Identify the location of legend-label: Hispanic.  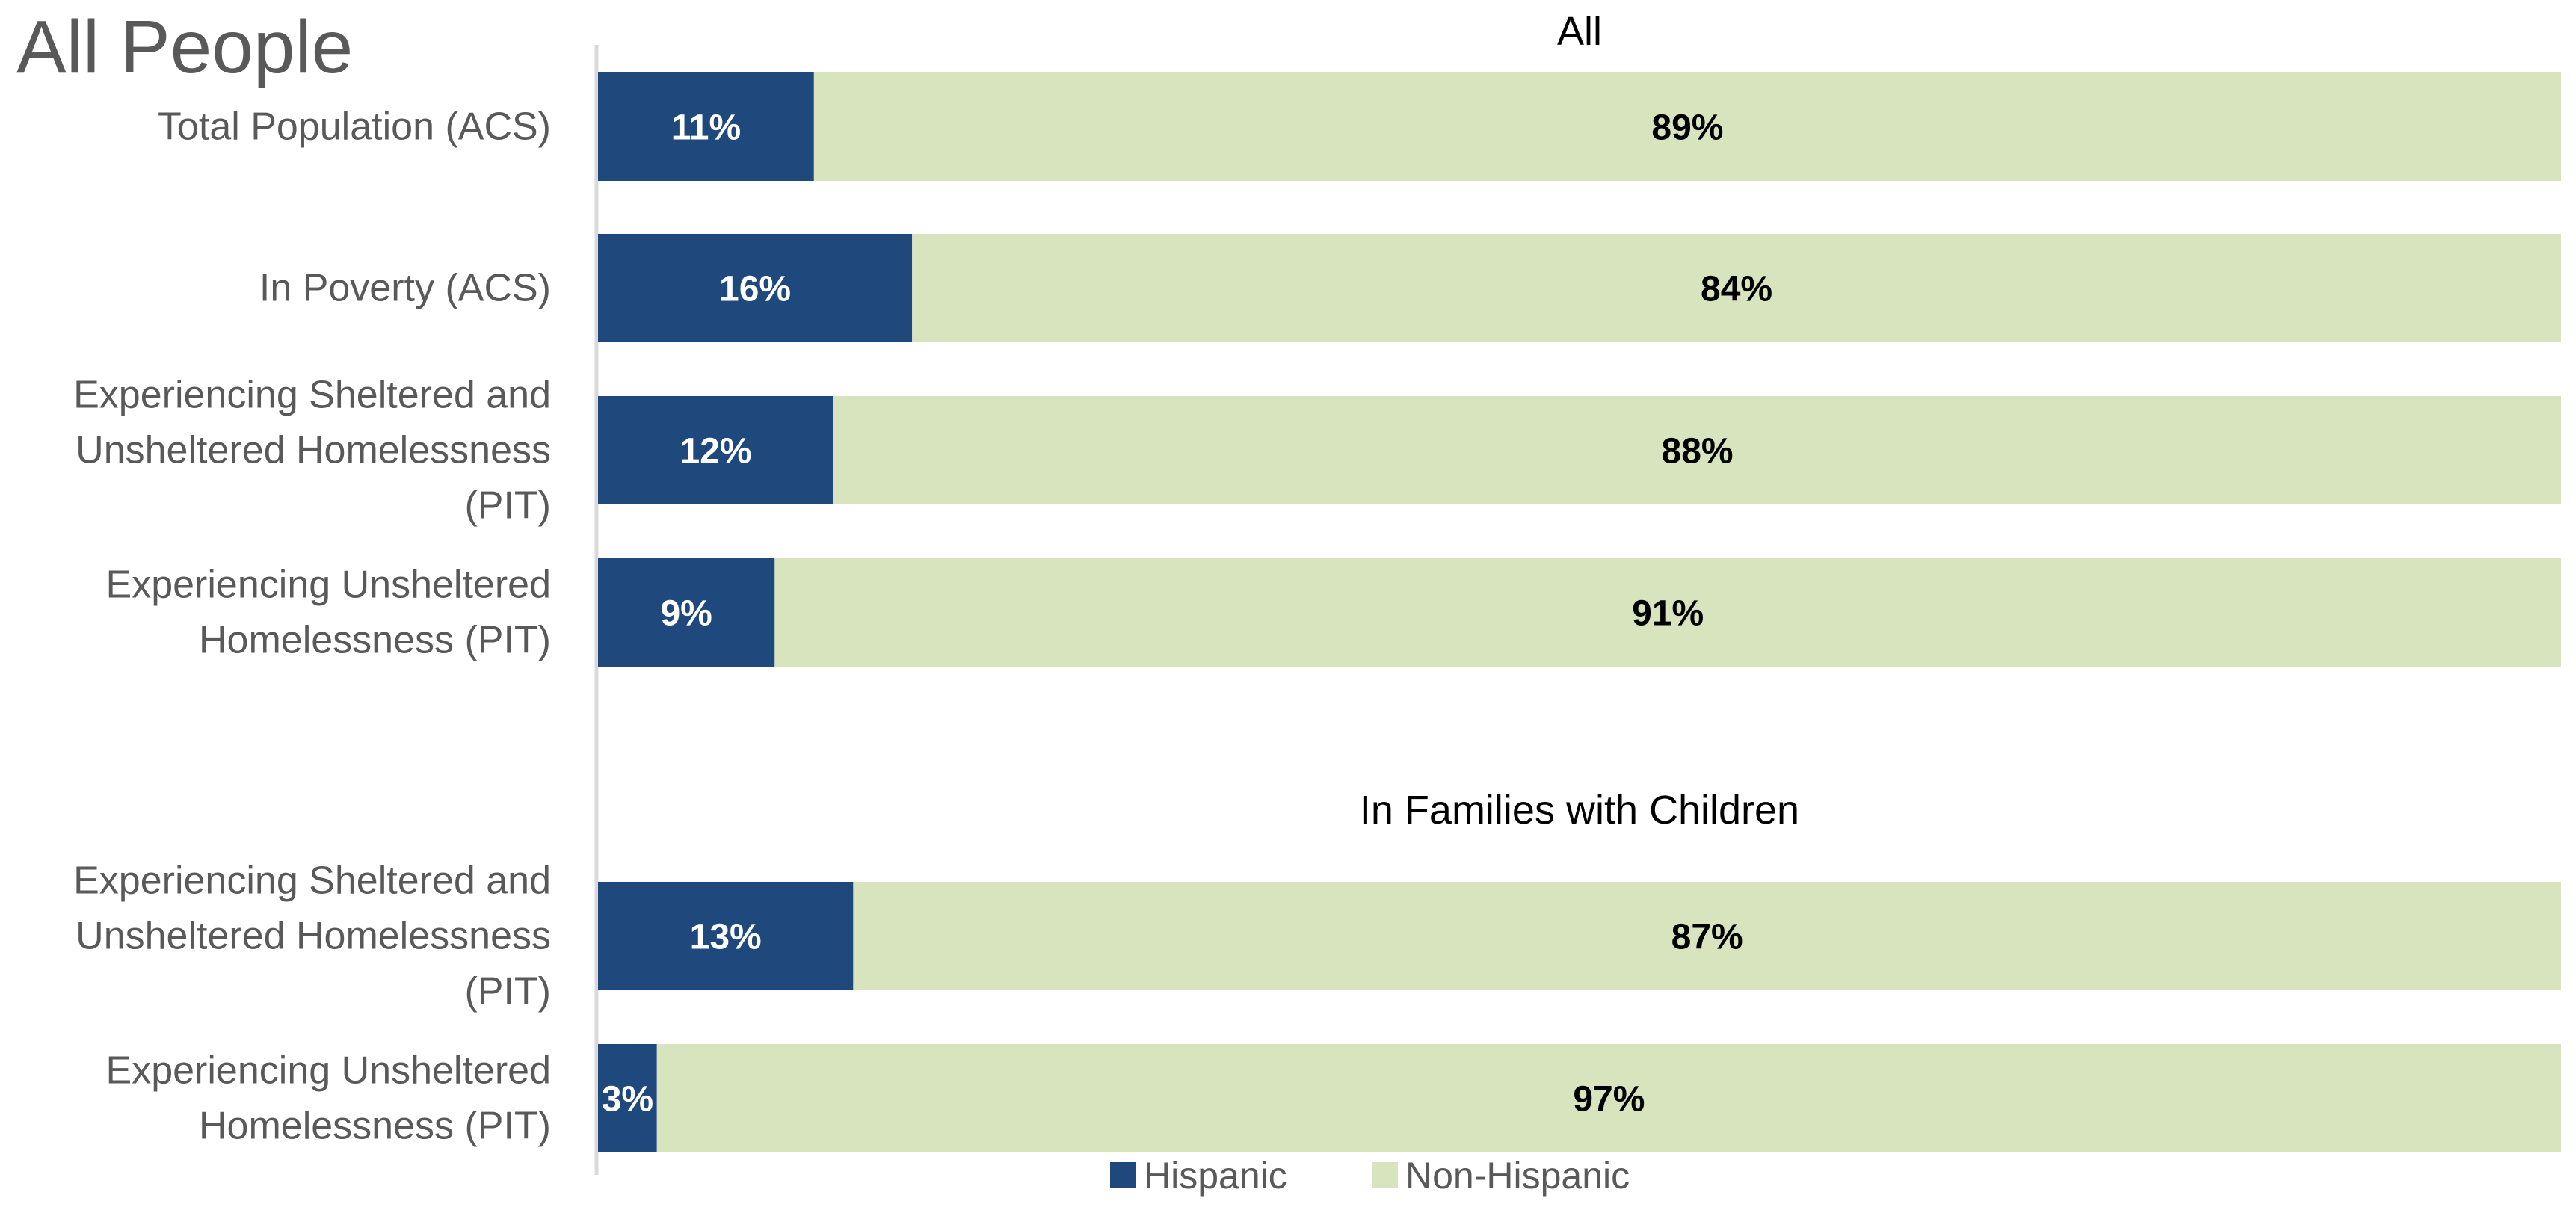
(1215, 1176).